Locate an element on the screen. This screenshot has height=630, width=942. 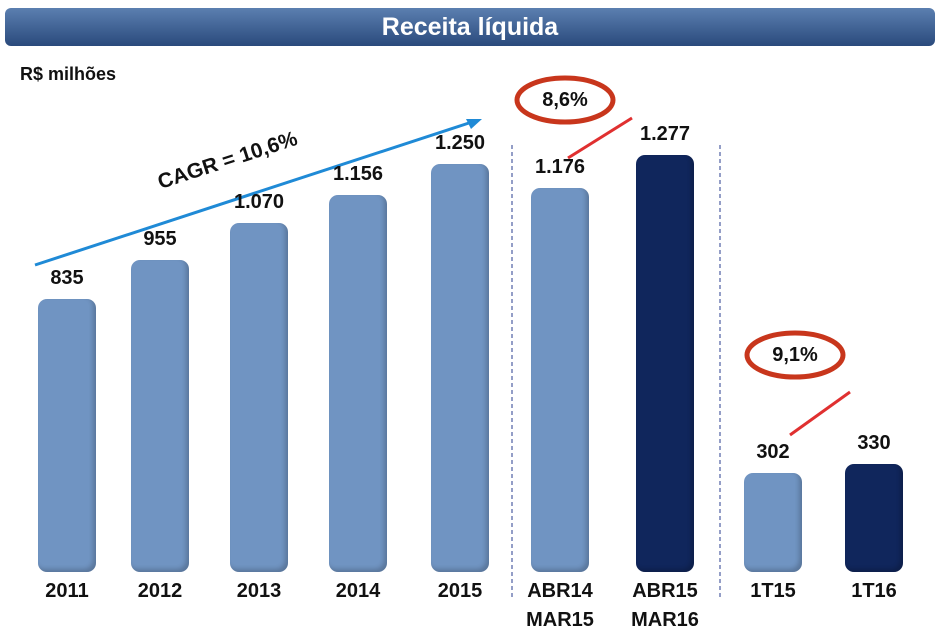
value-label: 1.250 is located at coordinates (460, 142).